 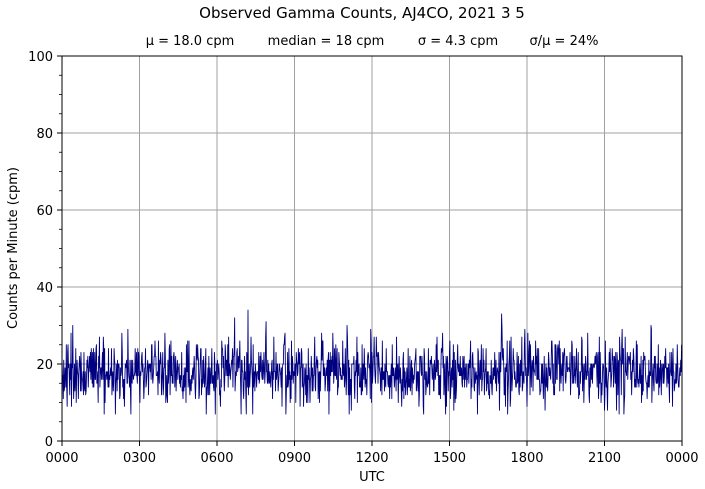 What do you see at coordinates (45, 250) in the screenshot?
I see `y-axis-ticks: 0 20 40 60 80 100` at bounding box center [45, 250].